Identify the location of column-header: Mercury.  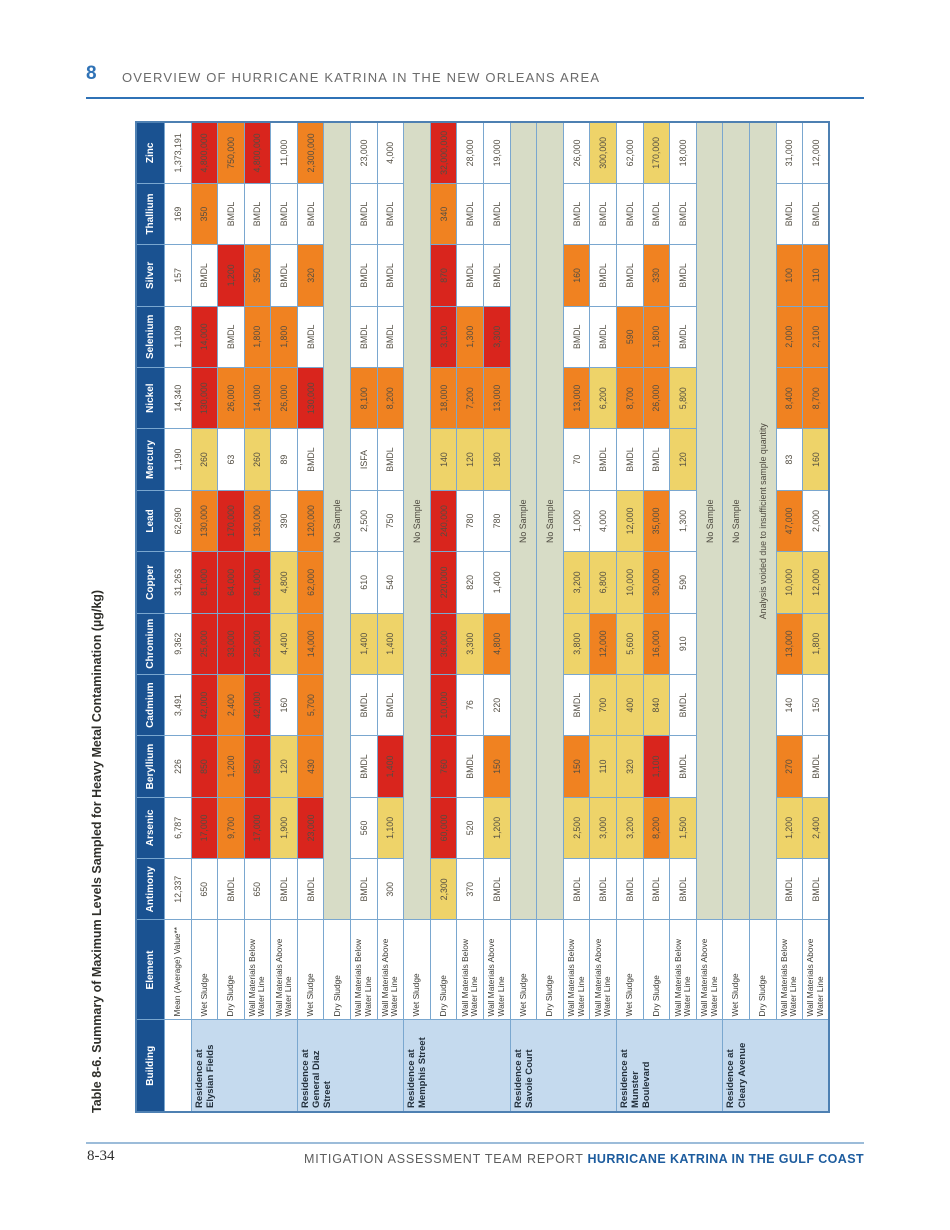
(150, 459).